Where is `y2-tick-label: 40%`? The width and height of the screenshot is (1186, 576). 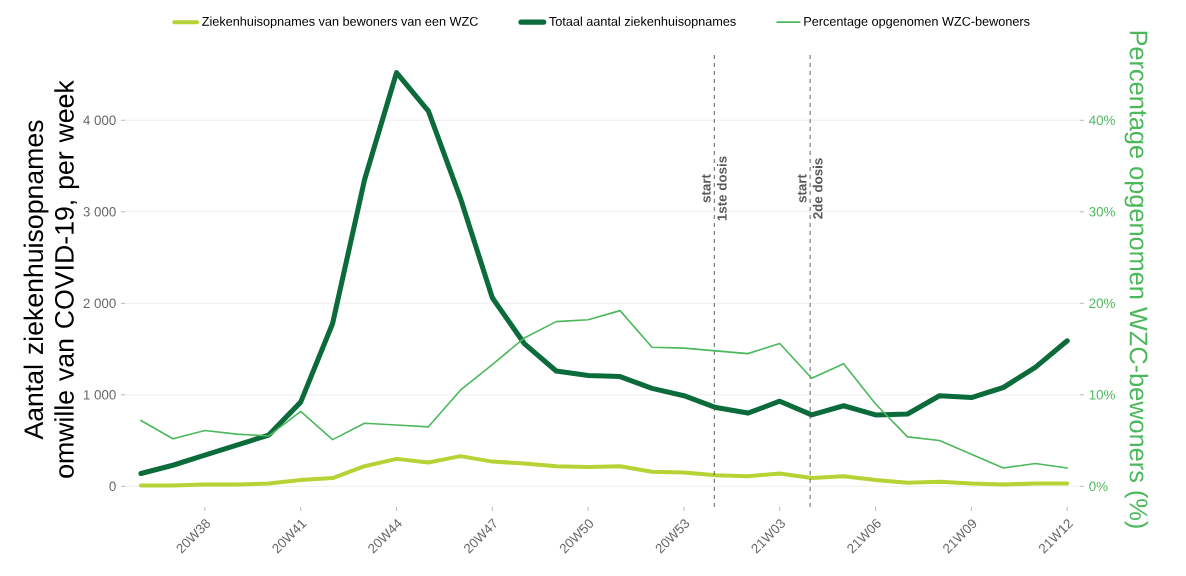 y2-tick-label: 40% is located at coordinates (1102, 120).